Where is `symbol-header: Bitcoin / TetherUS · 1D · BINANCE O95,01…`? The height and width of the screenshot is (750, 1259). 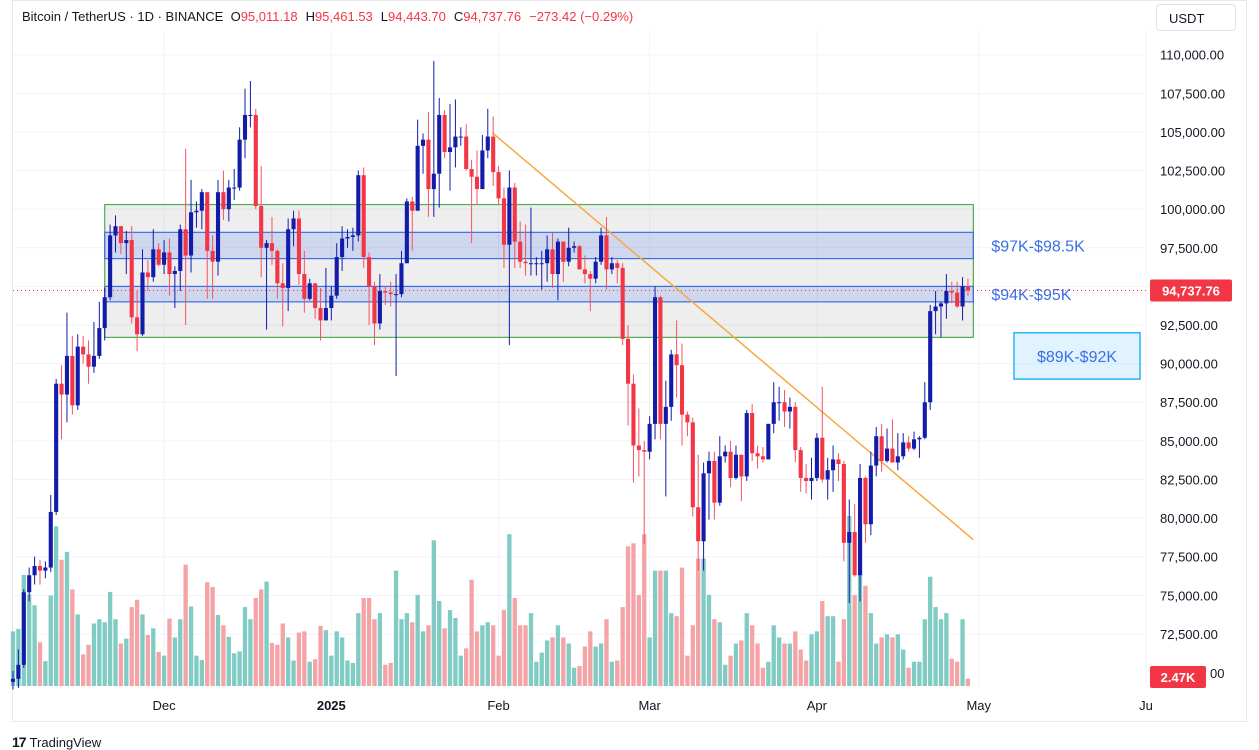
symbol-header: Bitcoin / TetherUS · 1D · BINANCE O95,01… is located at coordinates (331, 16).